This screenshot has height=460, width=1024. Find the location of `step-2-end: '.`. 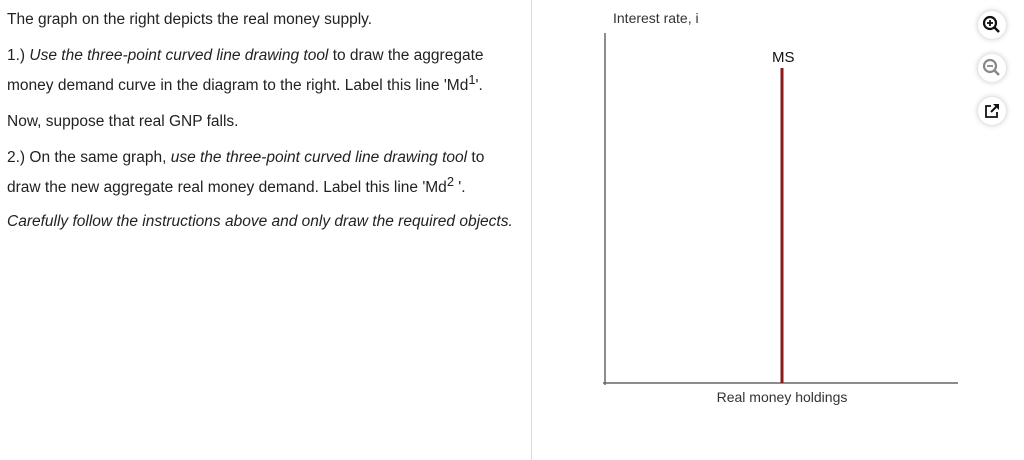

step-2-end: '. is located at coordinates (460, 188).